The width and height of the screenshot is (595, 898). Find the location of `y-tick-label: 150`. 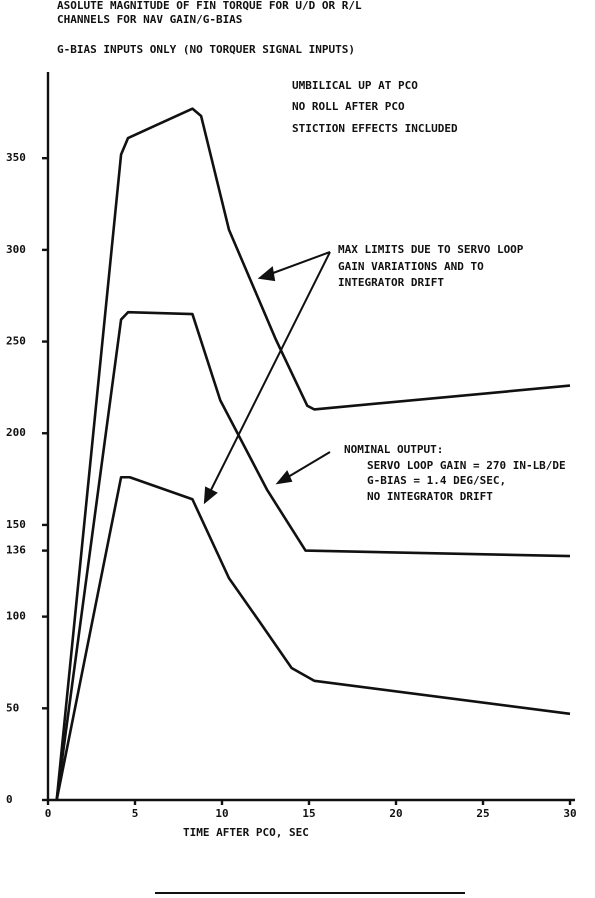

y-tick-label: 150 is located at coordinates (16, 524).